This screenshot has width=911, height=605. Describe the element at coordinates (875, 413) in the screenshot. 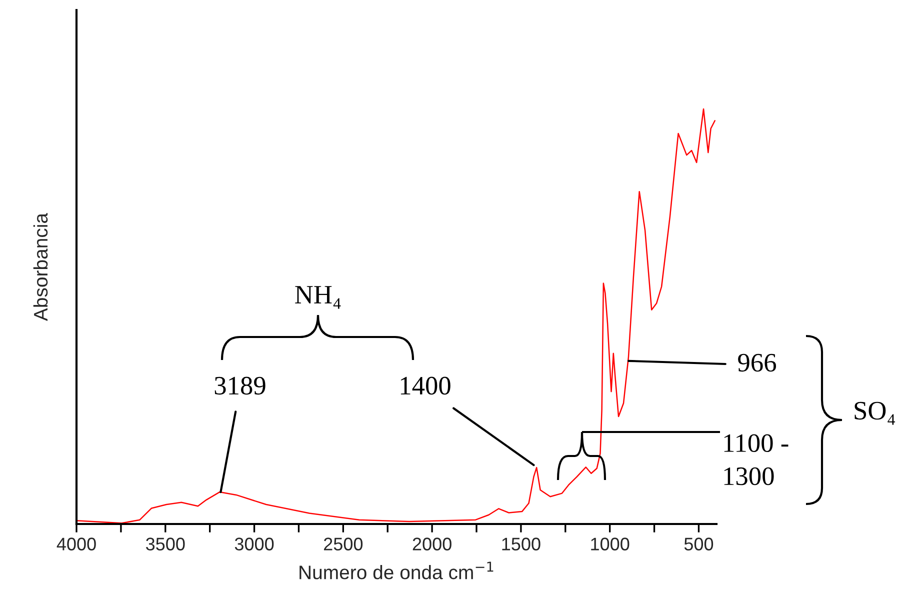

I see `text: SO₄` at that location.